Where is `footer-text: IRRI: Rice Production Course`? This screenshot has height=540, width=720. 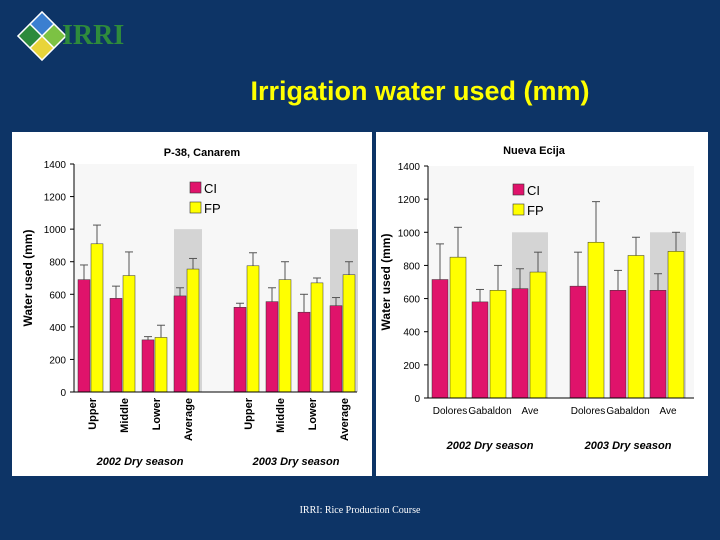
footer-text: IRRI: Rice Production Course is located at coordinates (360, 510).